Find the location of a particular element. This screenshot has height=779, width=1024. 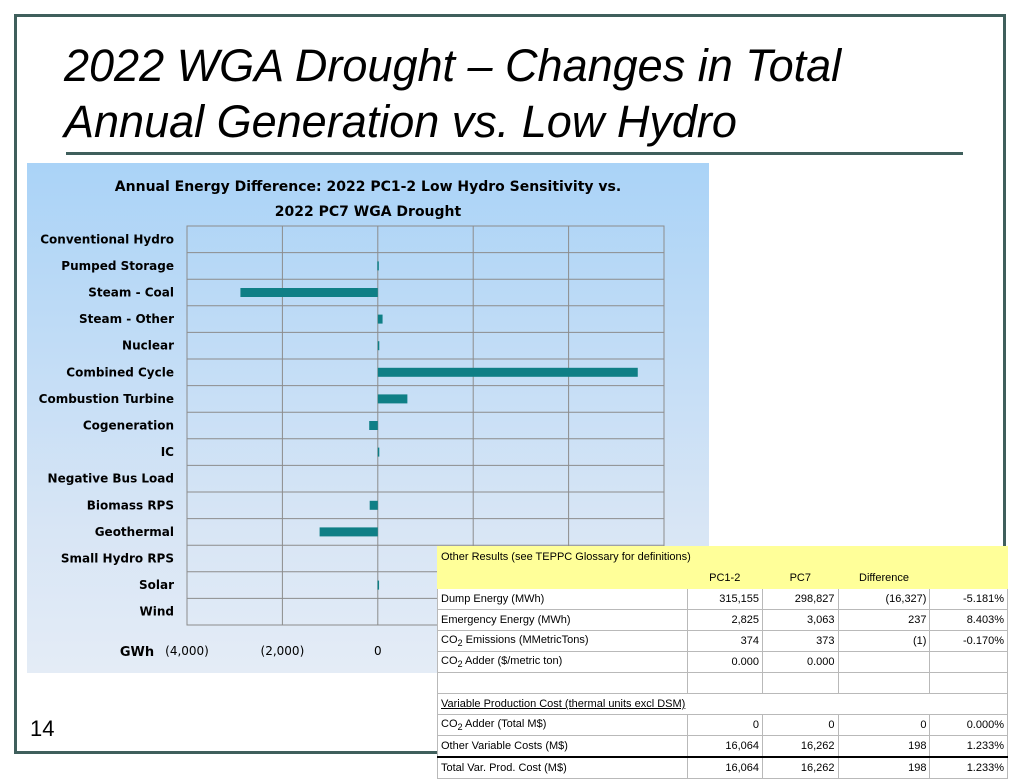

cell-pct: 1.233% is located at coordinates (968, 746).